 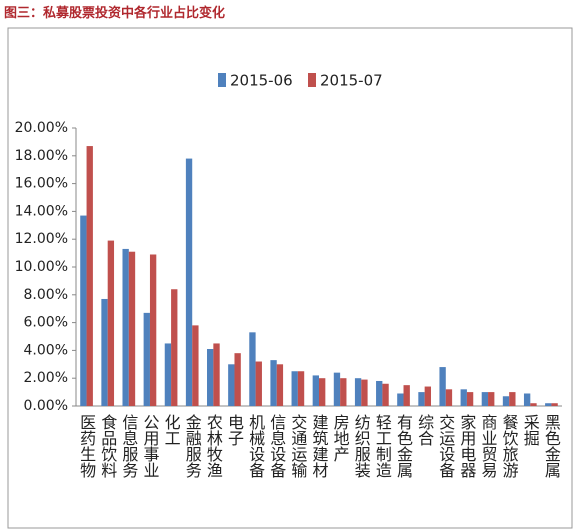 I want to click on x-tick-label: 化工, so click(x=171, y=430).